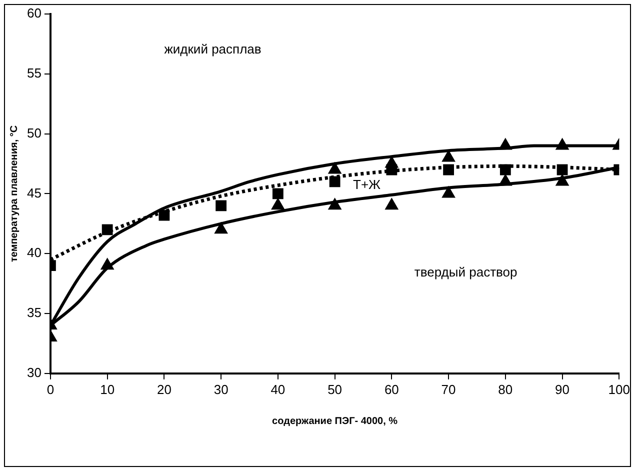  I want to click on y-tick-label: 55, so click(34, 72).